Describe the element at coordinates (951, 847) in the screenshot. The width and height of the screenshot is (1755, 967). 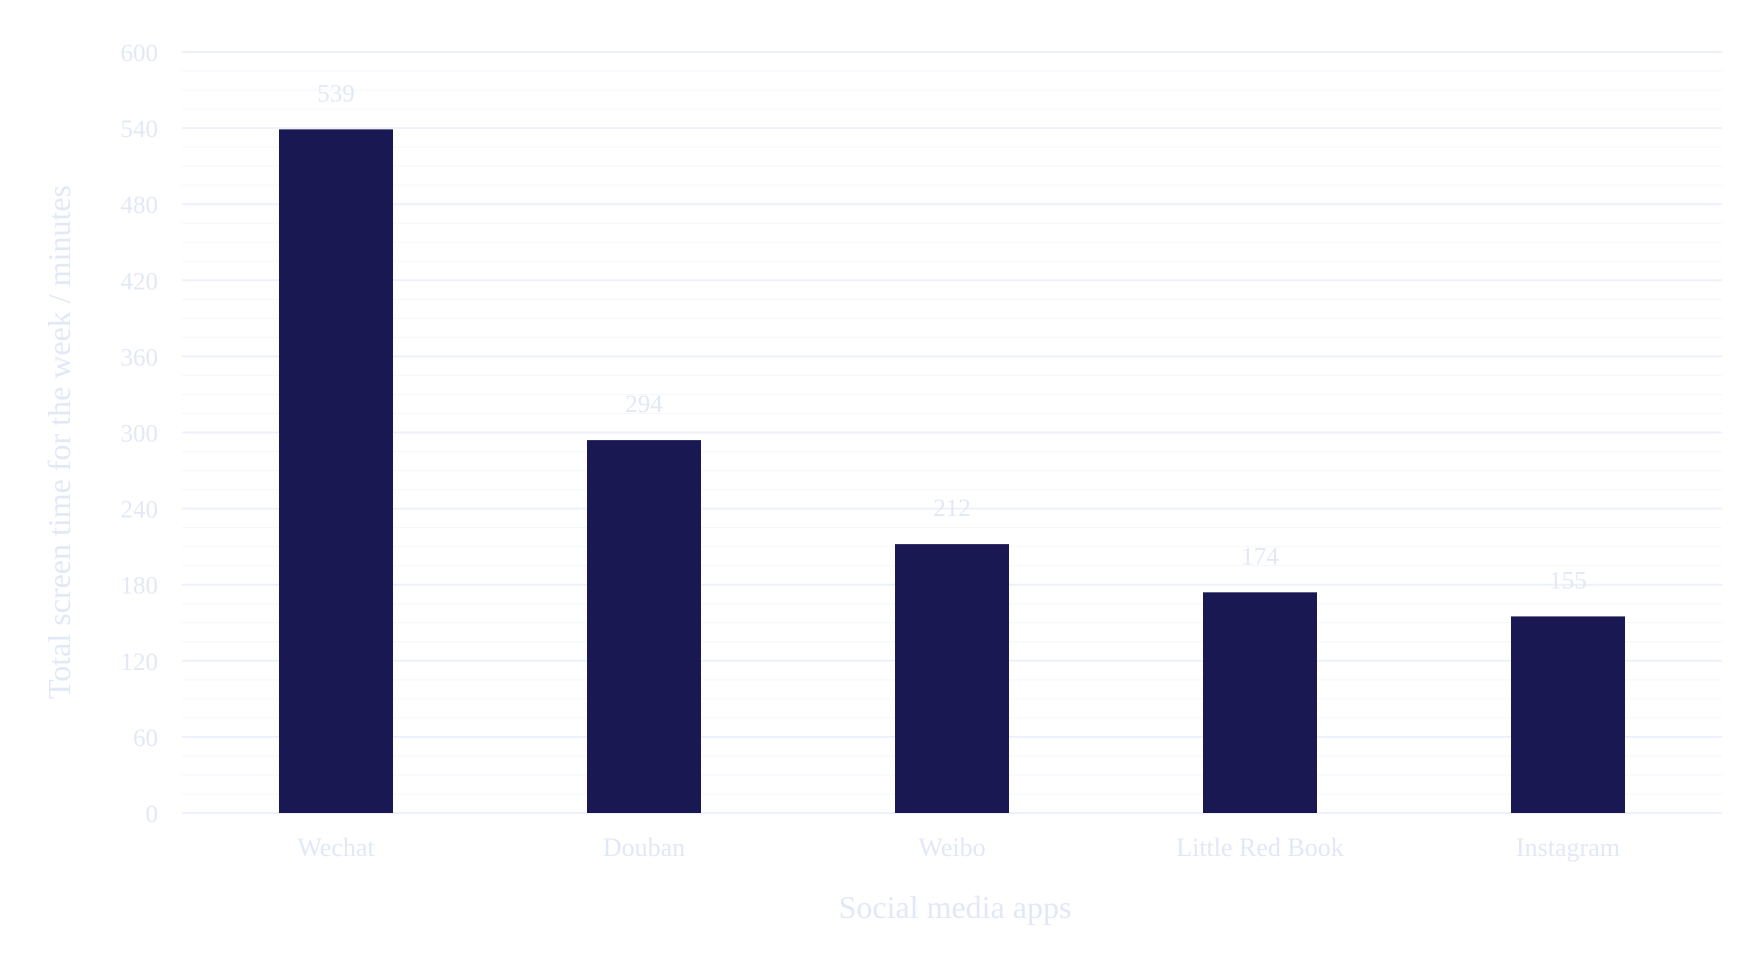
I see `x-tick-label: Weibo` at that location.